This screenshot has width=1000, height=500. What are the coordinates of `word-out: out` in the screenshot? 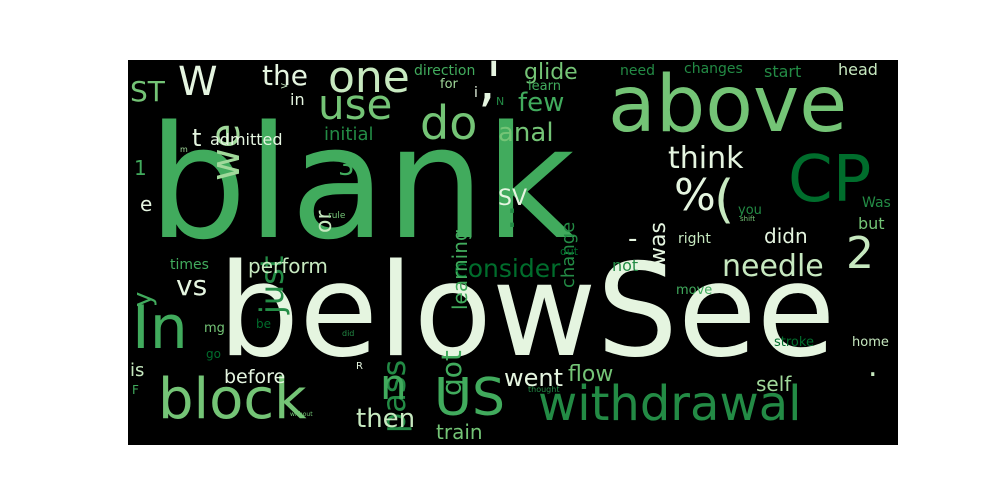 It's located at (569, 251).